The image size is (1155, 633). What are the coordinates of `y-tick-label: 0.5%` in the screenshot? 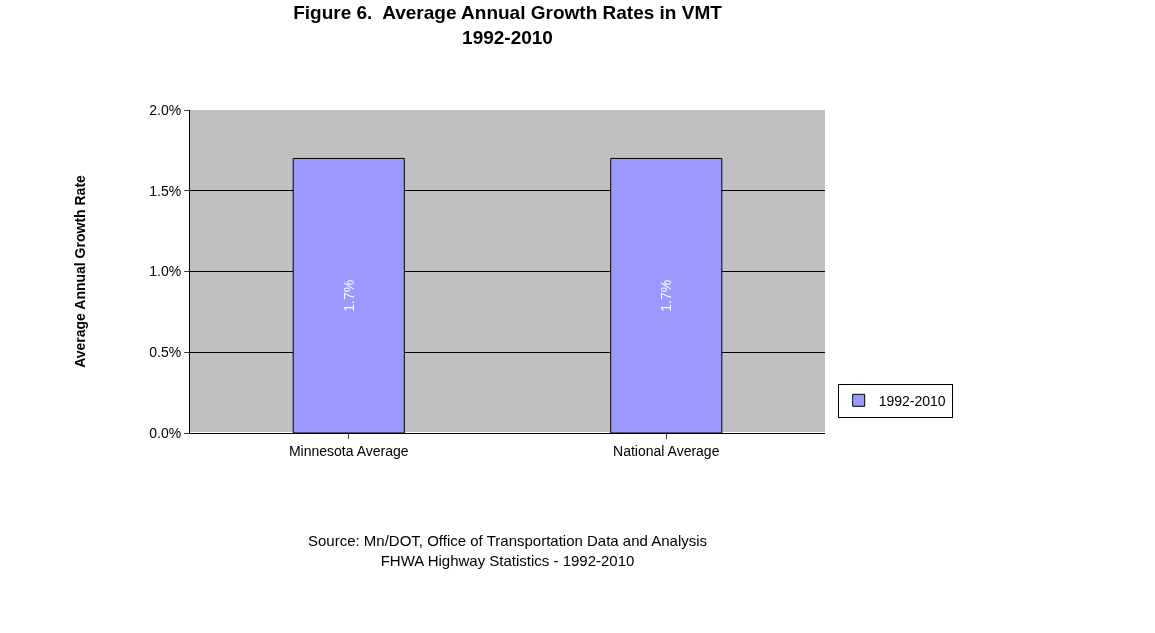 It's located at (165, 352).